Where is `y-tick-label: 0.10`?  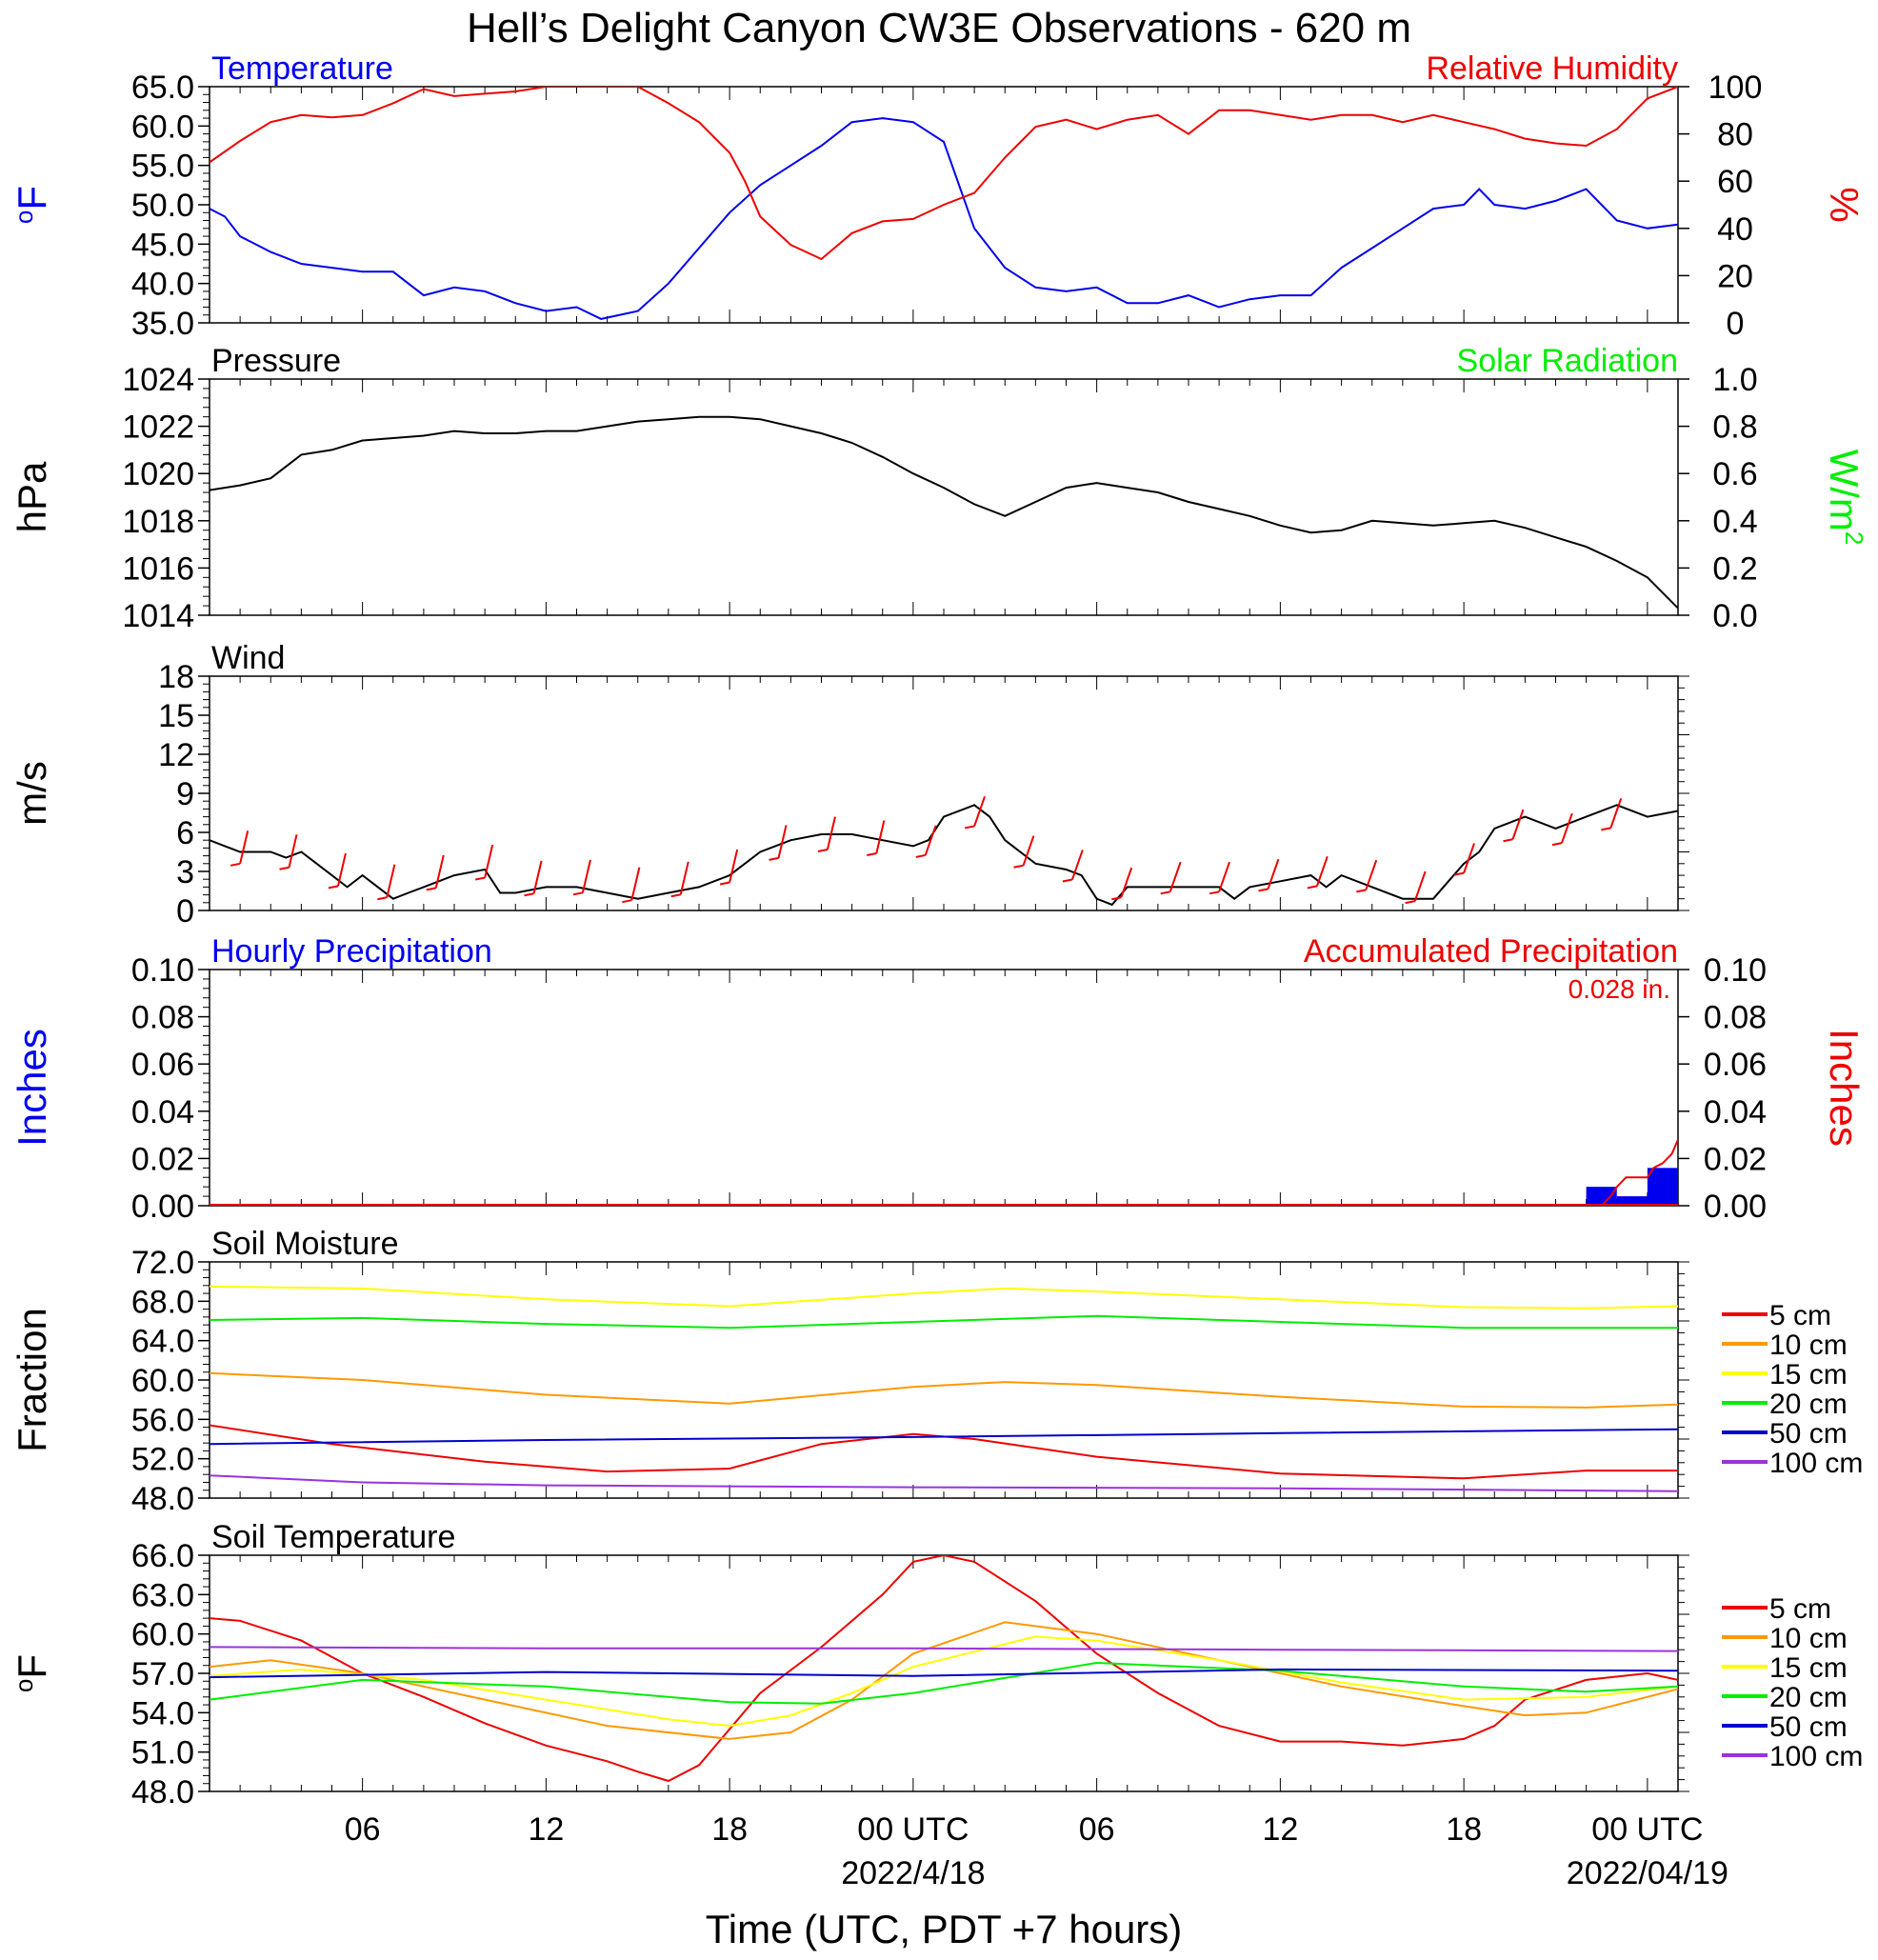
y-tick-label: 0.10 is located at coordinates (162, 970).